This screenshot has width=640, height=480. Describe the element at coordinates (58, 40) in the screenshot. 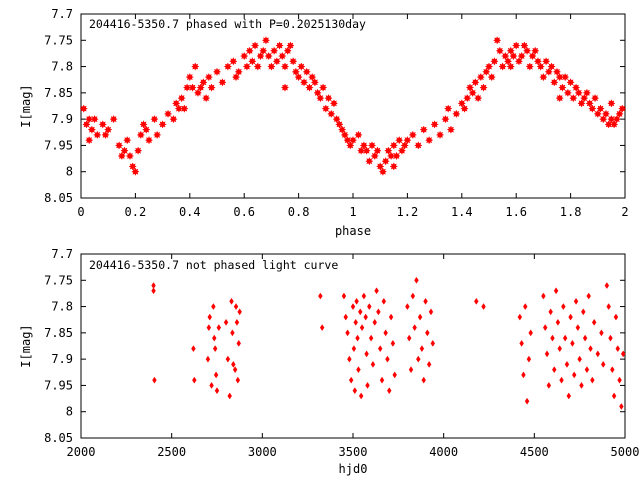

I see `y-tick-label: 7.75` at that location.